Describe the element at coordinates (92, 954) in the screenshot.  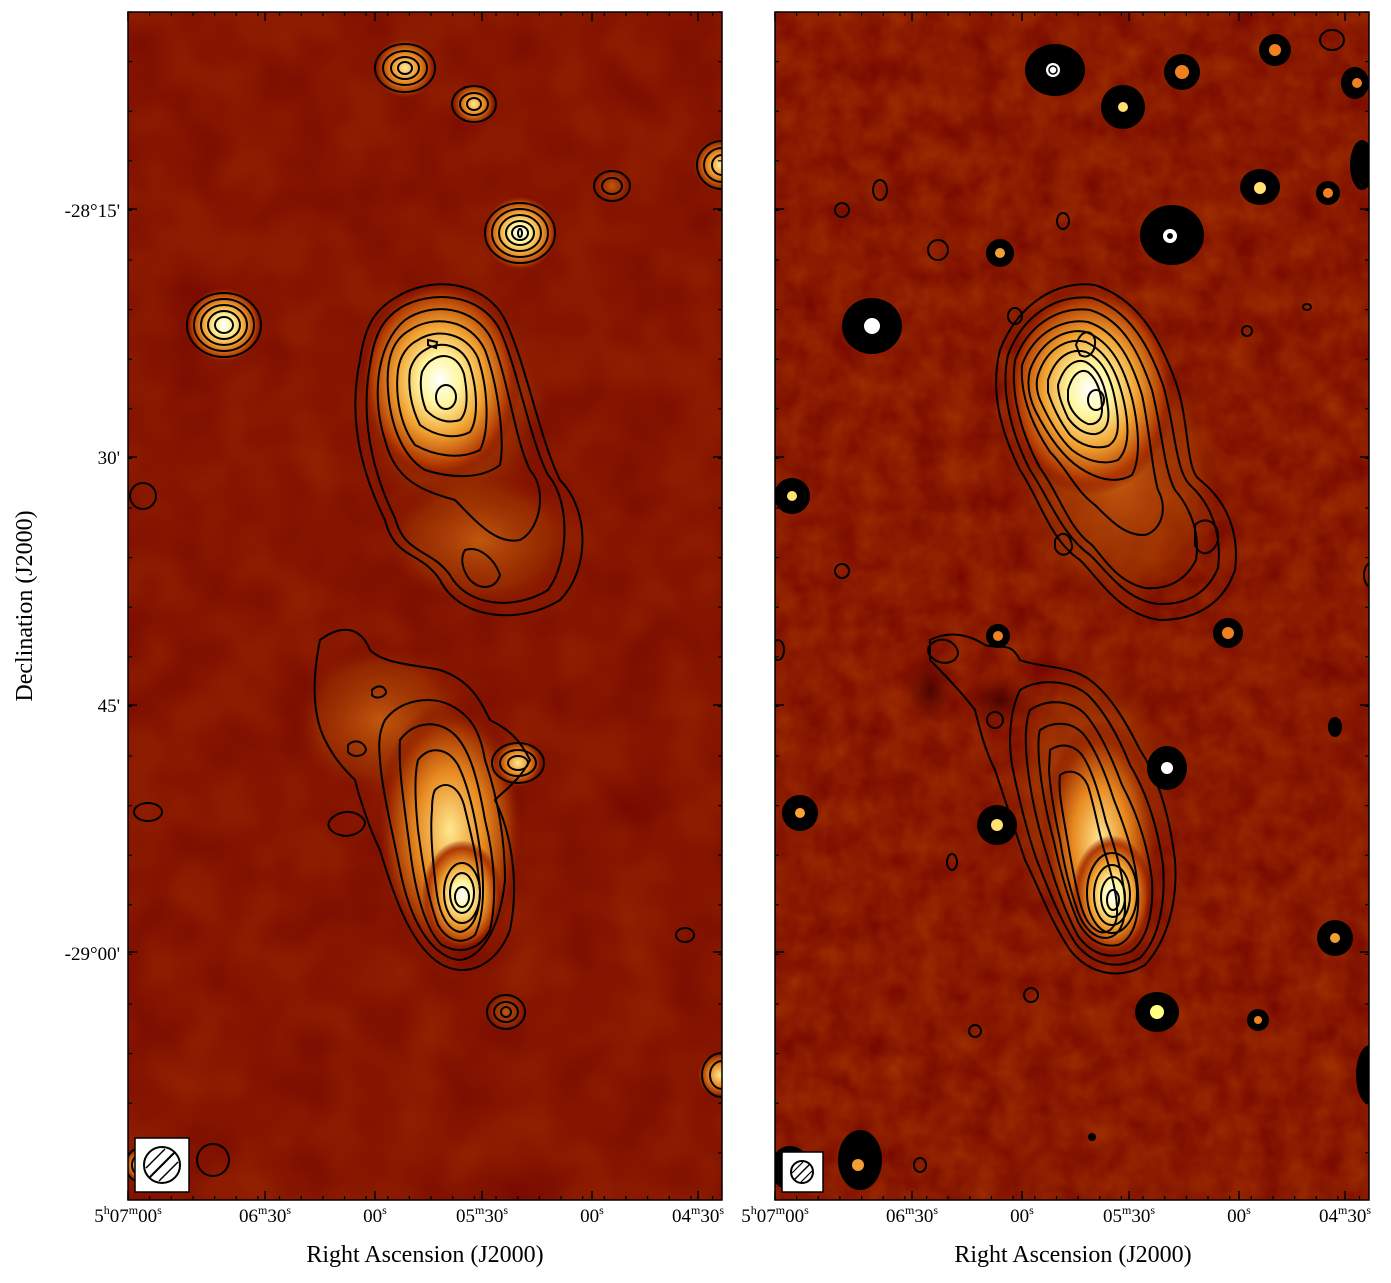
I see `dec-tick-label: -29°00'` at that location.